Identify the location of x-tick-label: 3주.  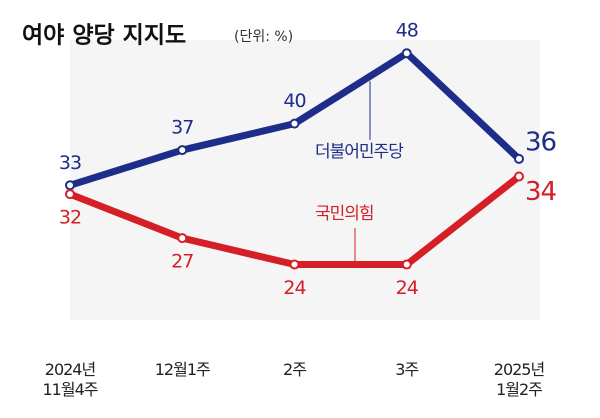
(407, 369).